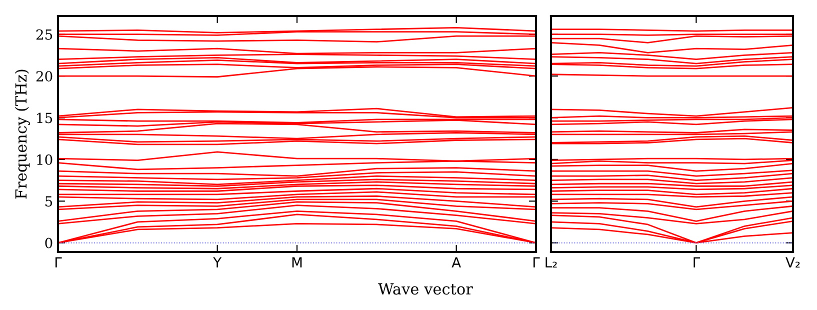 This screenshot has height=310, width=817. What do you see at coordinates (44, 118) in the screenshot?
I see `y-tick-label: 15` at bounding box center [44, 118].